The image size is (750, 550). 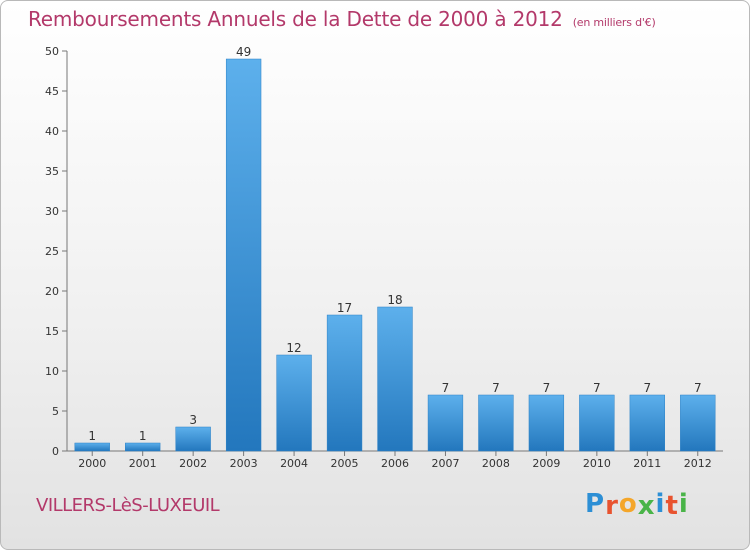 I want to click on x-tick-label: 2001, so click(x=143, y=463).